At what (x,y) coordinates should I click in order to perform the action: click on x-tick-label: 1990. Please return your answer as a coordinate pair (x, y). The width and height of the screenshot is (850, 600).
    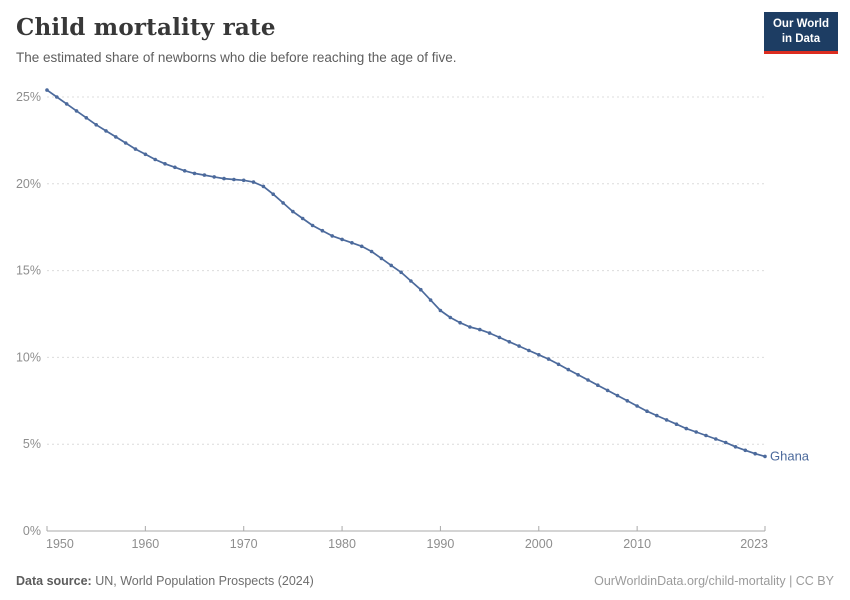
    Looking at the image, I should click on (441, 544).